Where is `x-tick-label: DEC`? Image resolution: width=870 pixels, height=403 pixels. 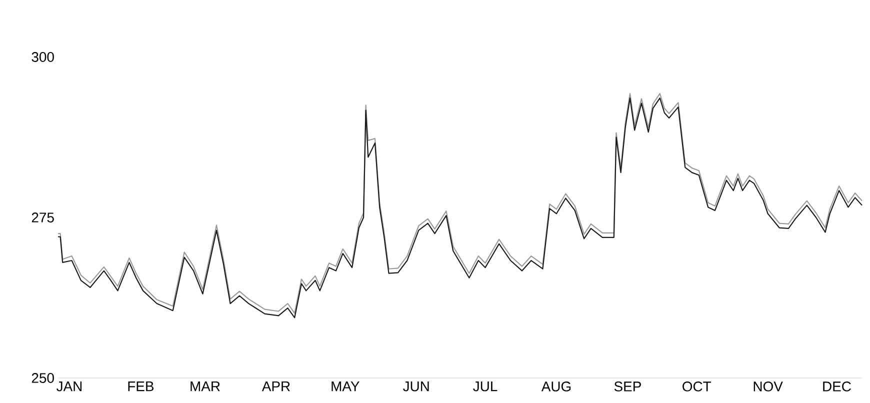 x-tick-label: DEC is located at coordinates (837, 387).